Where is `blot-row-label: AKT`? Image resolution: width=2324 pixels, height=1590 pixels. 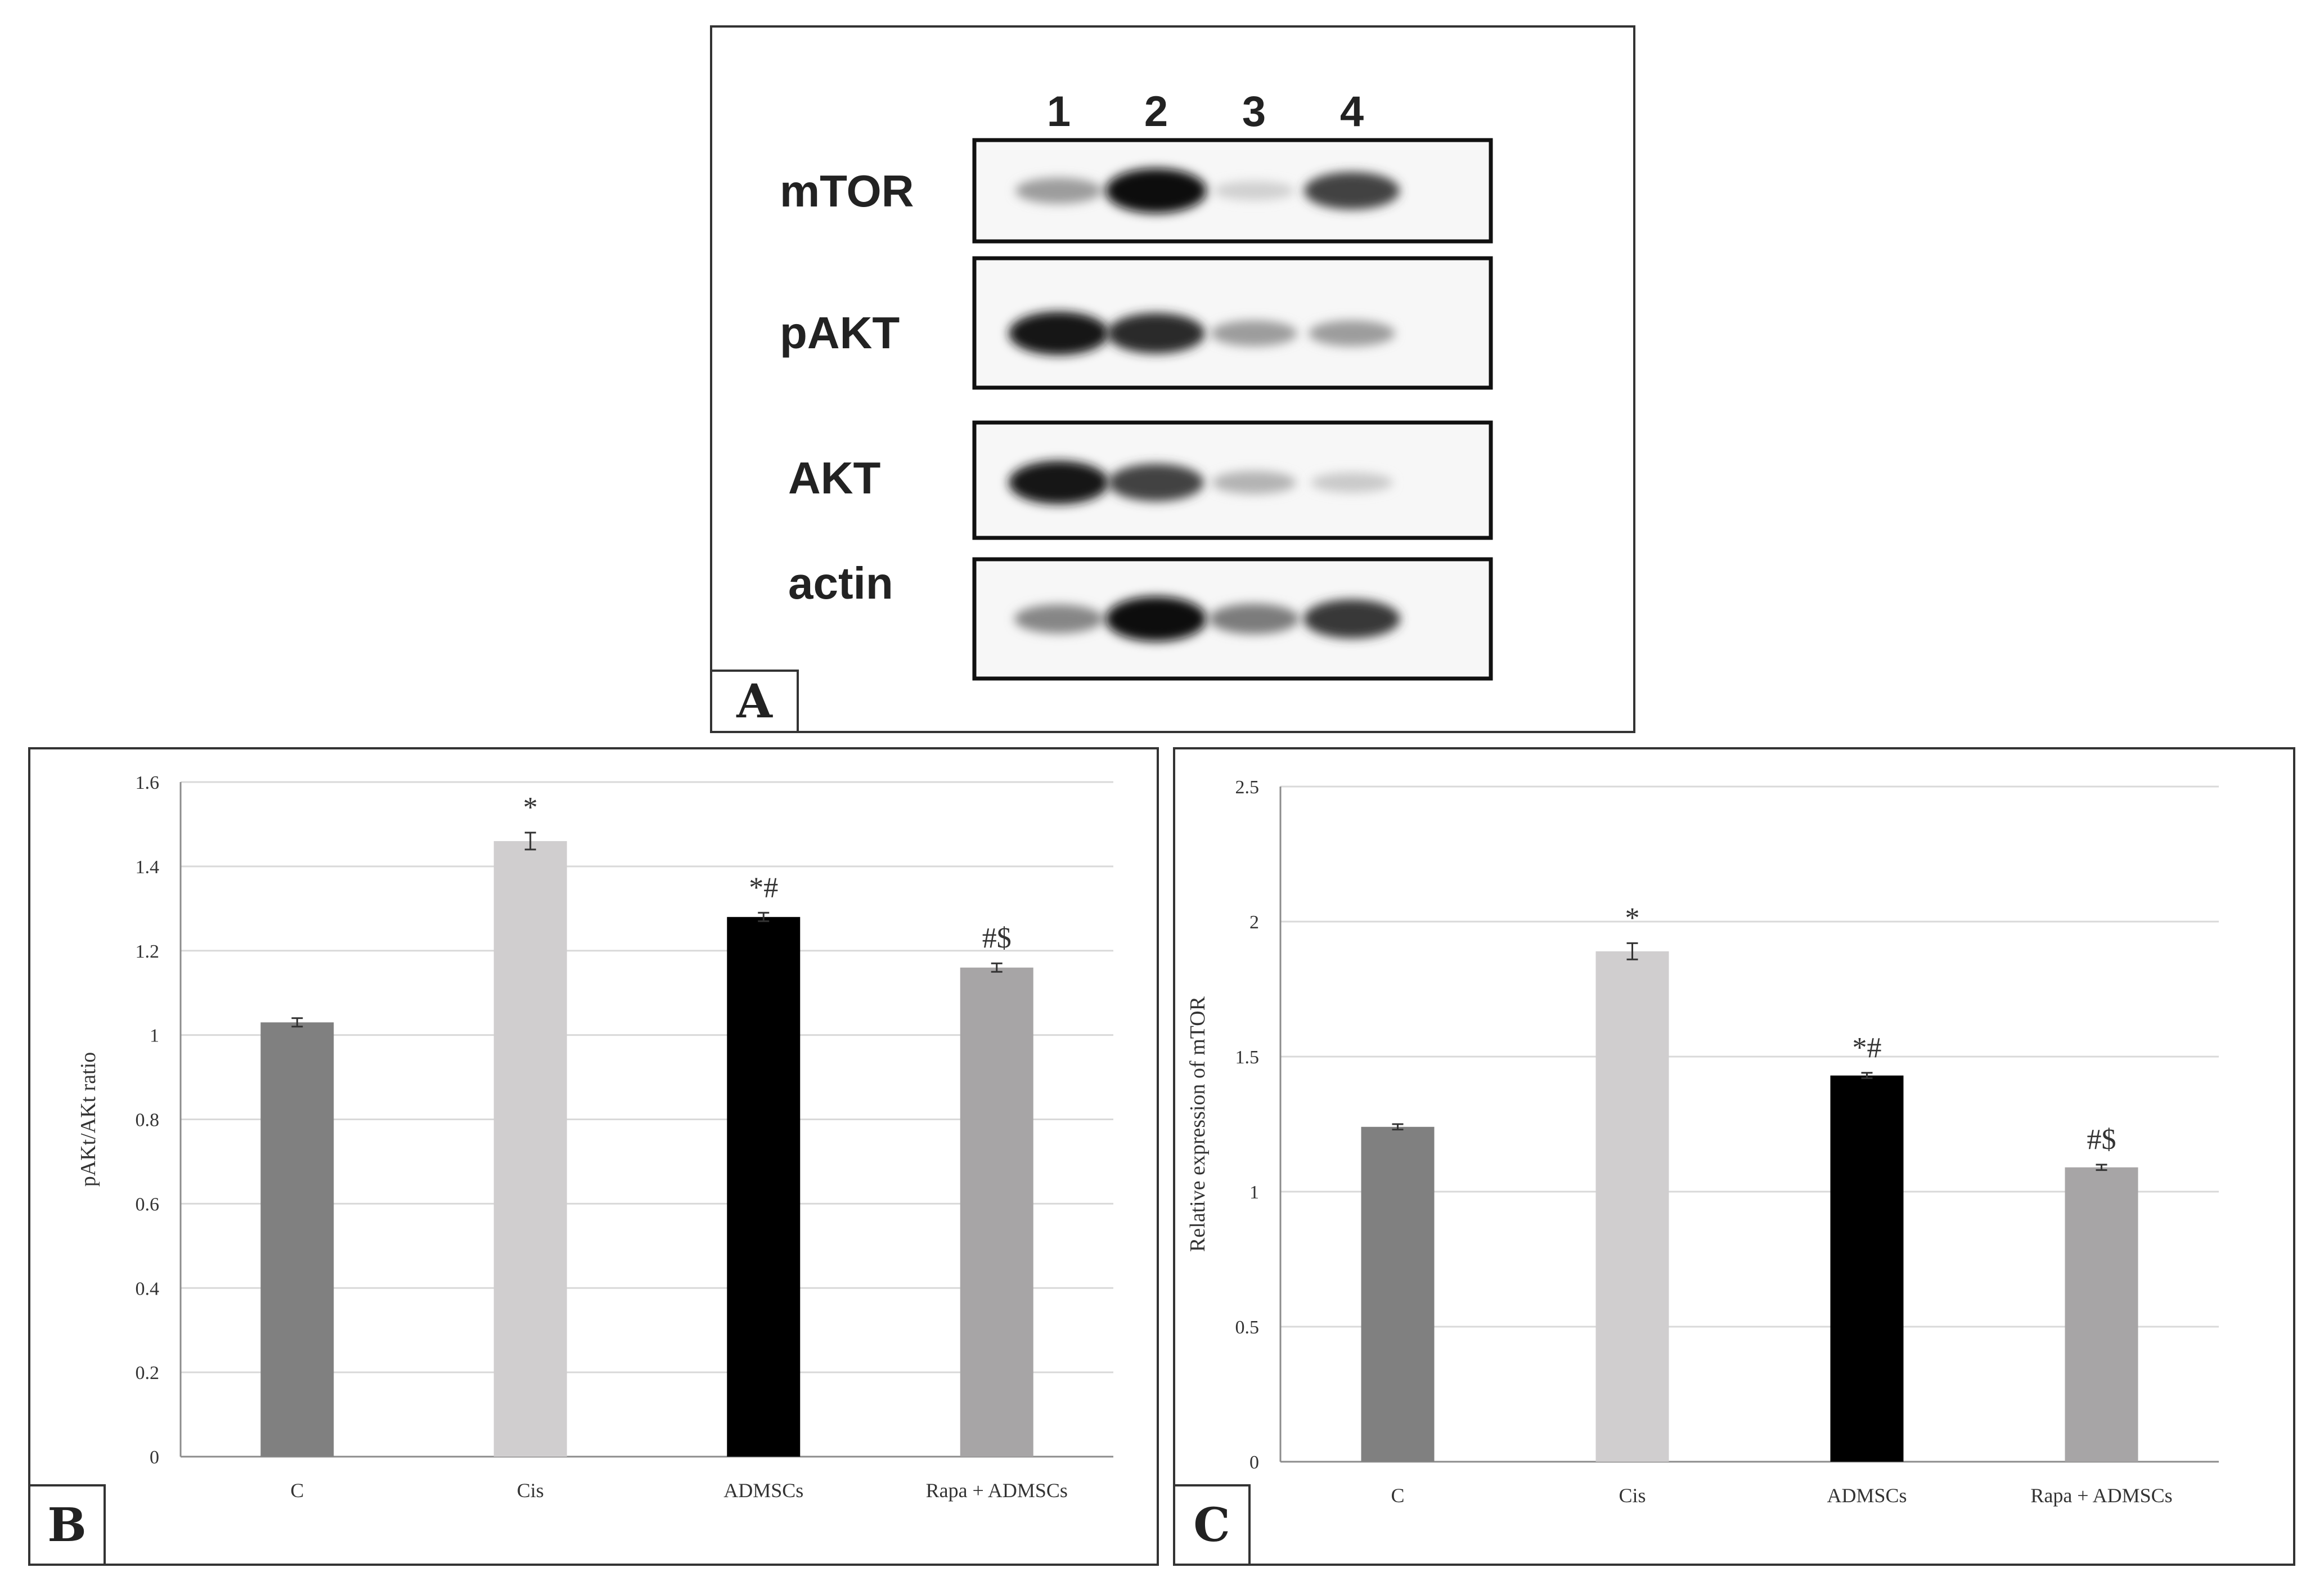
blot-row-label: AKT is located at coordinates (835, 478).